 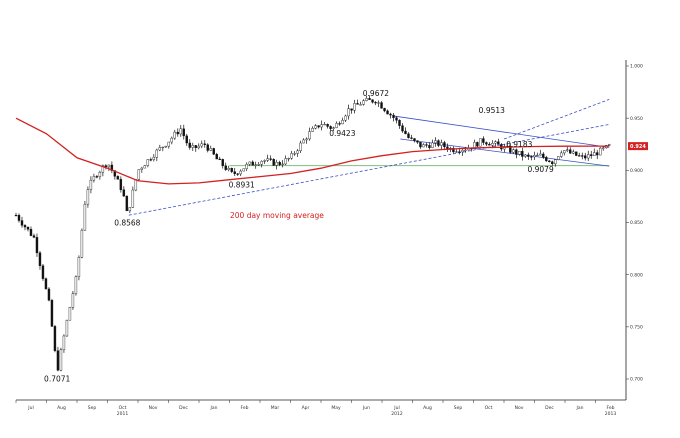 I want to click on y-tick-label: 1.000, so click(x=636, y=67).